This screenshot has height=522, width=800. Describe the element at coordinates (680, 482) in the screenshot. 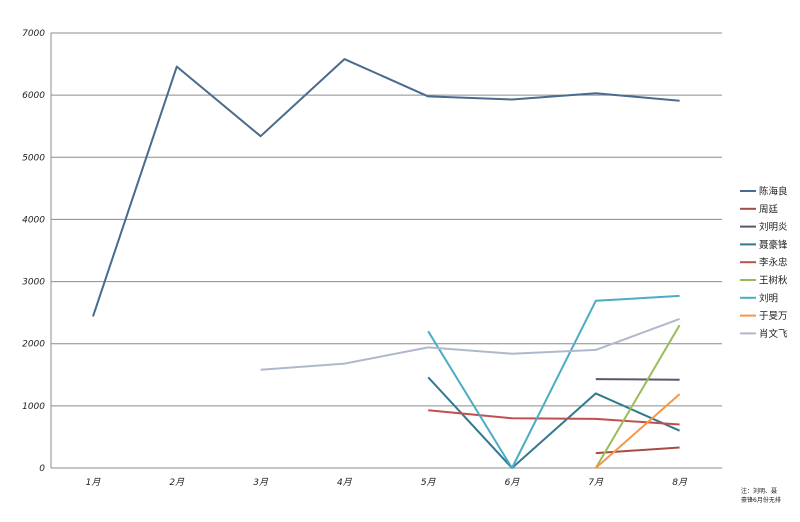

I see `x-tick-label-8: 8月` at that location.